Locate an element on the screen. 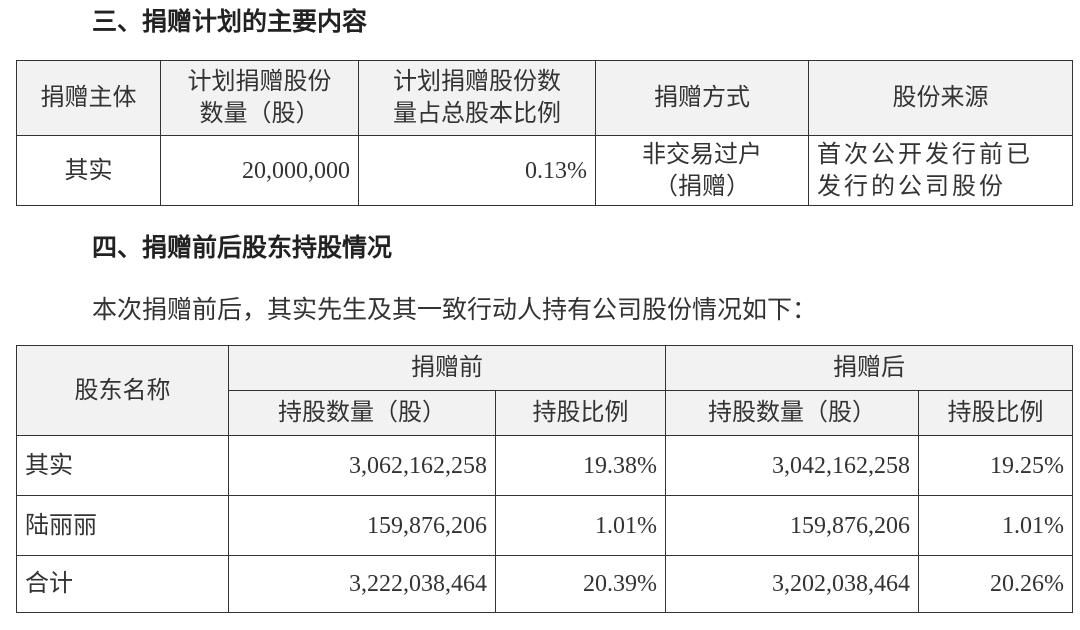  cell-line: 捐赠主体 is located at coordinates (88, 98).